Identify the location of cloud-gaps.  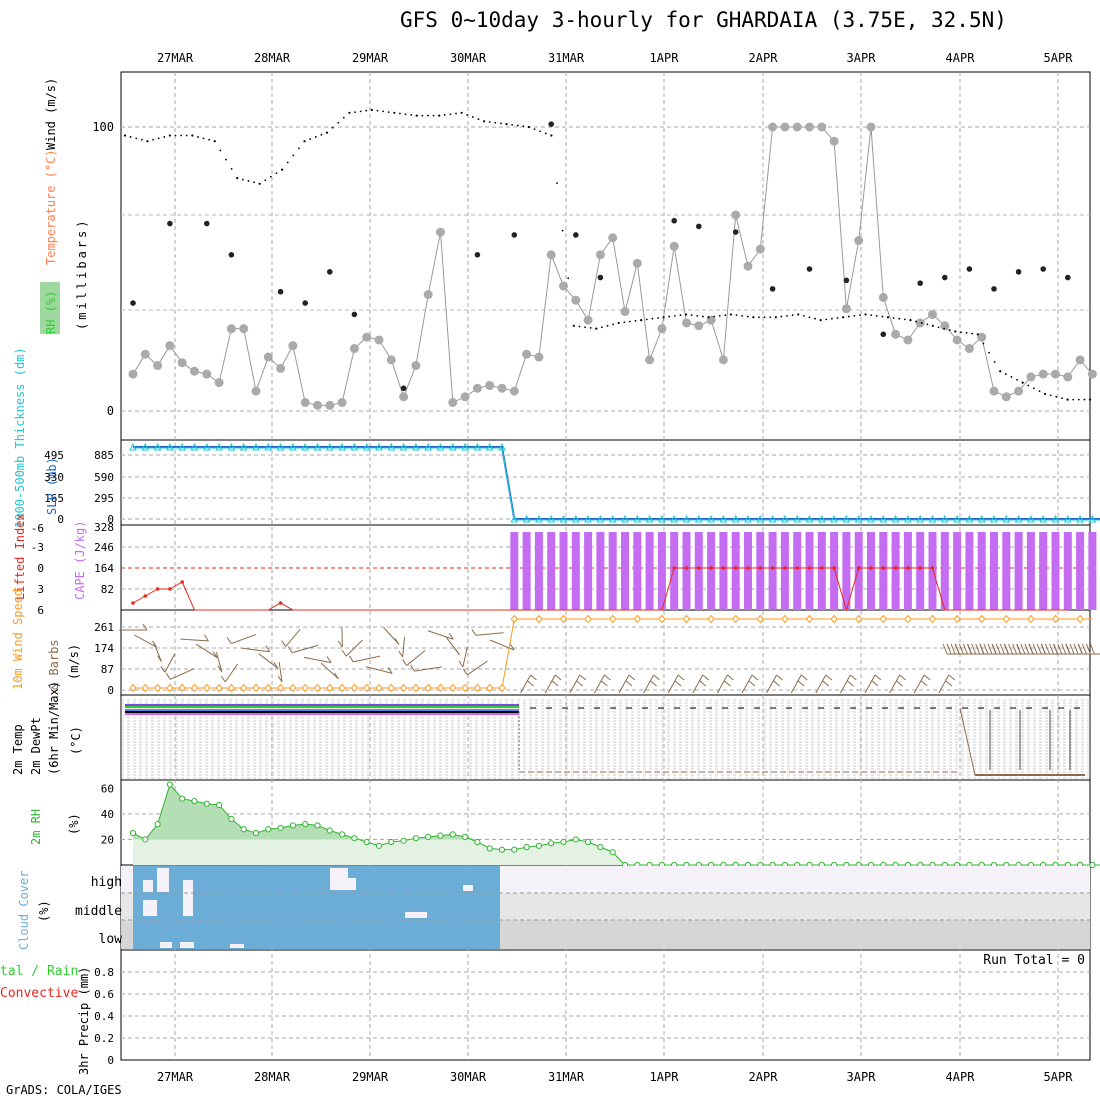
(308, 908).